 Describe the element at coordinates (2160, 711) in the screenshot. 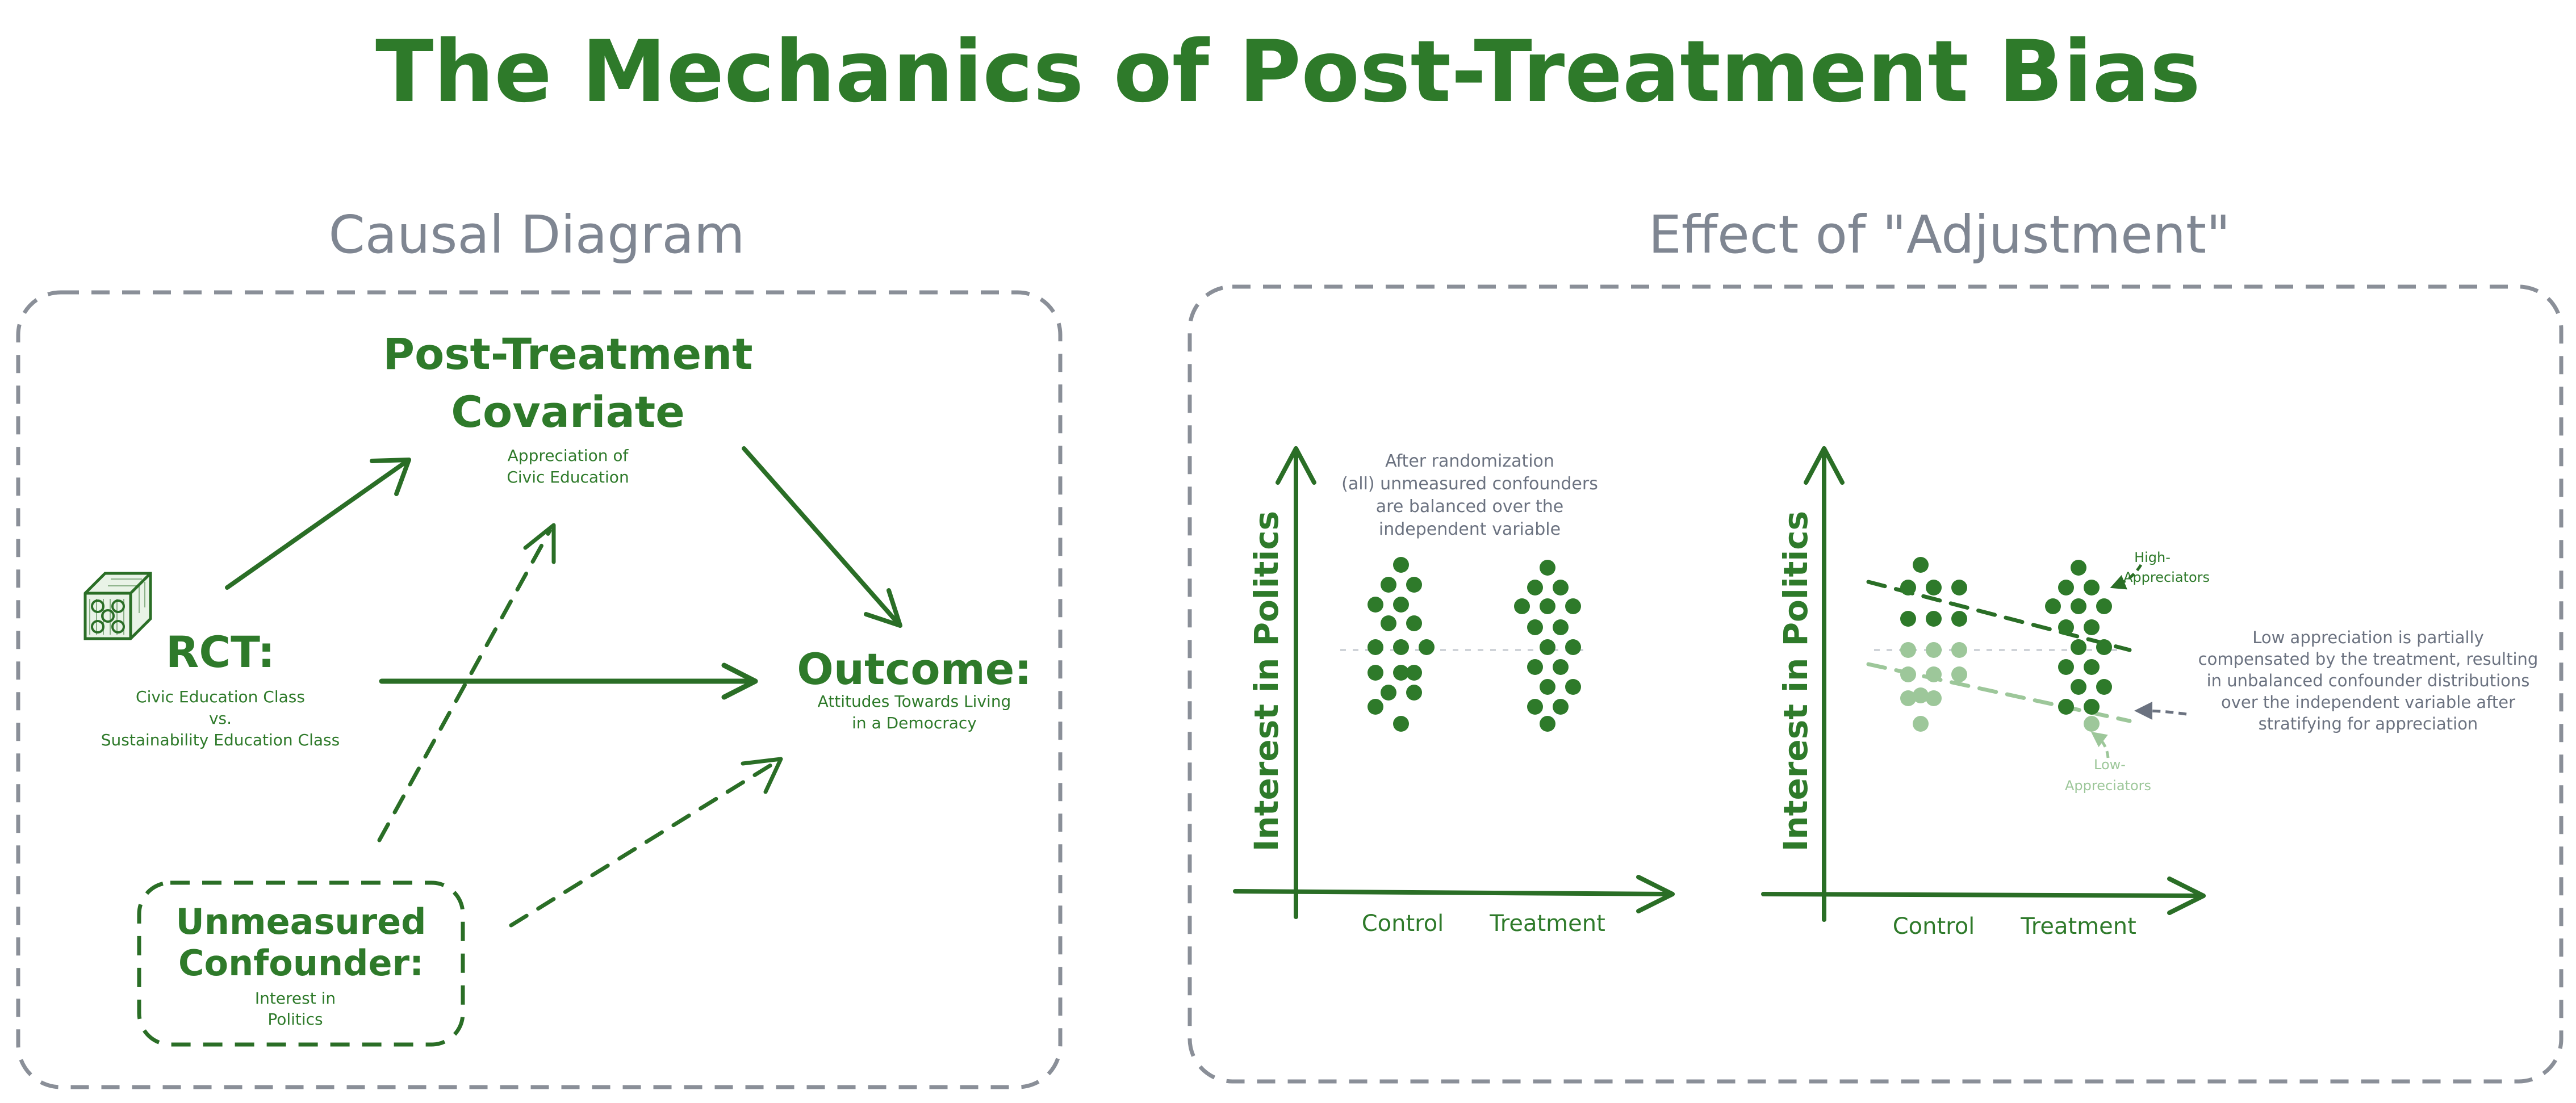

I see `plot2-note-pointer` at that location.